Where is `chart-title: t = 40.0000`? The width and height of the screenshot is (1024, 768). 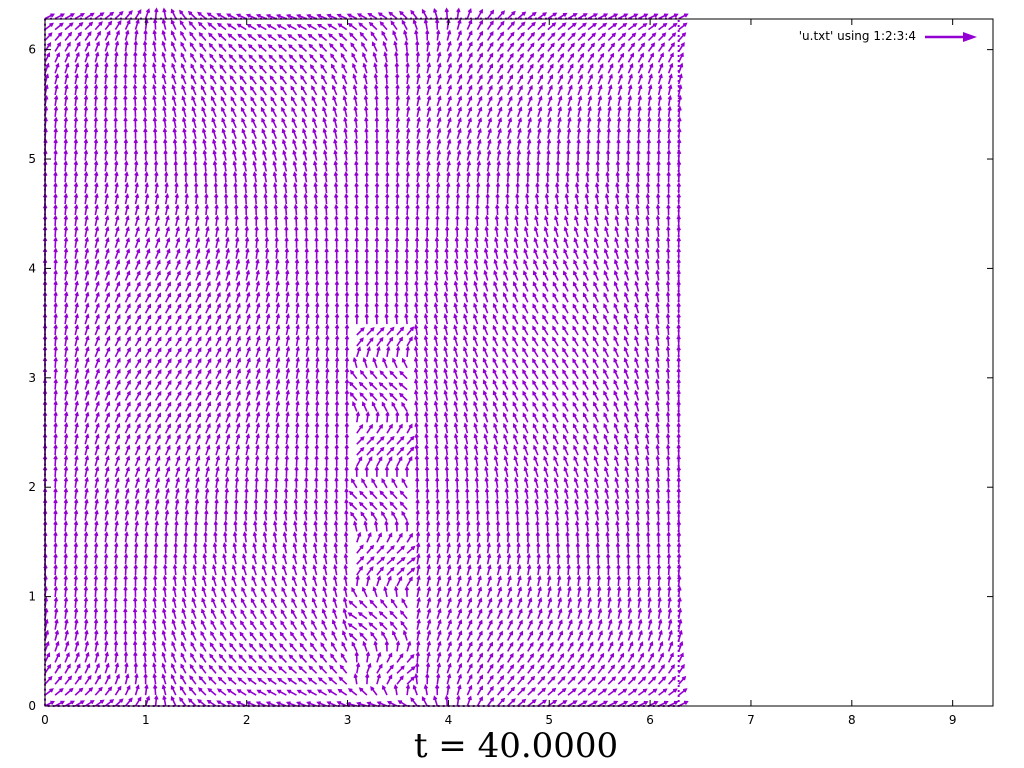 chart-title: t = 40.0000 is located at coordinates (516, 746).